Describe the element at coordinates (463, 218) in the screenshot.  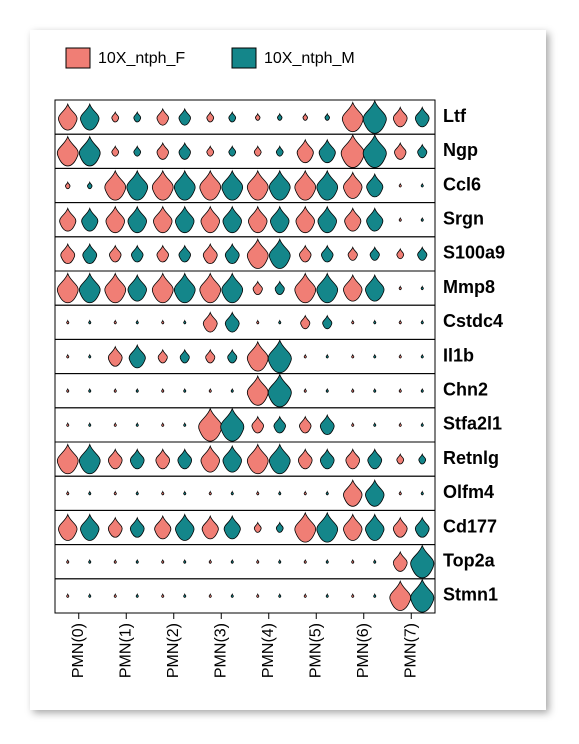
I see `gene-label: Srgn` at that location.